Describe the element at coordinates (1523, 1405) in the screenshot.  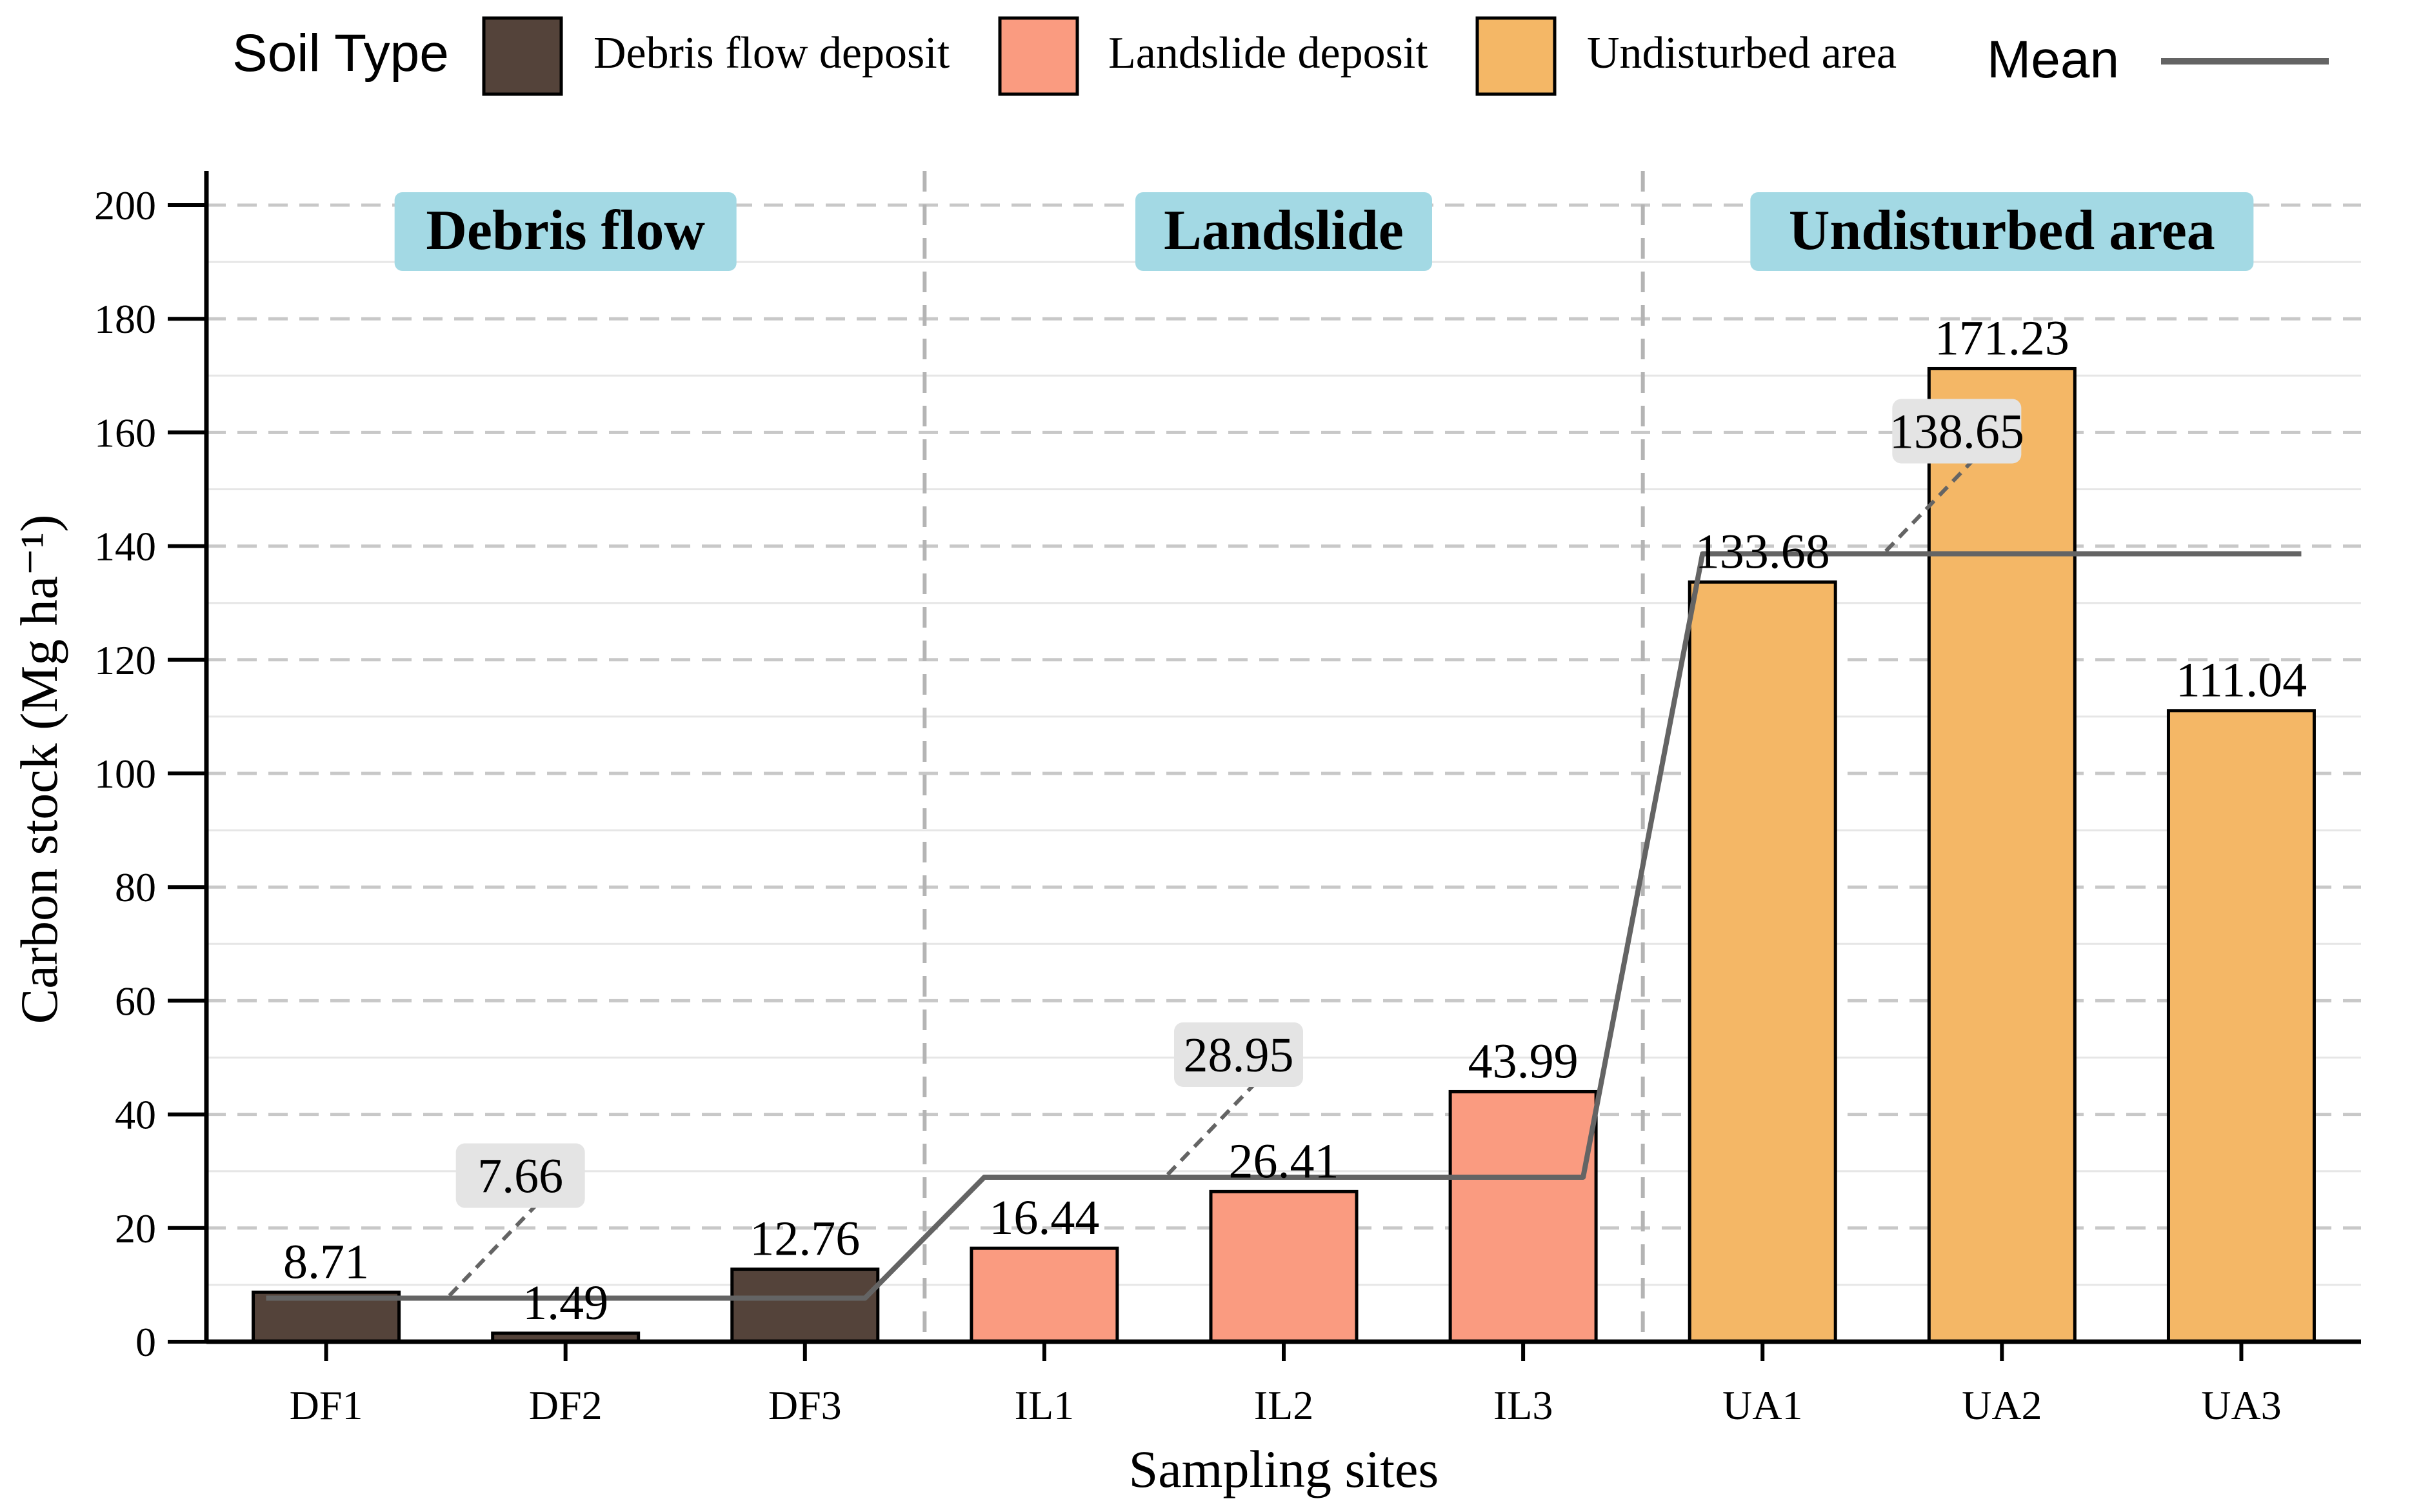
I see `x-tick-label: IL3` at that location.